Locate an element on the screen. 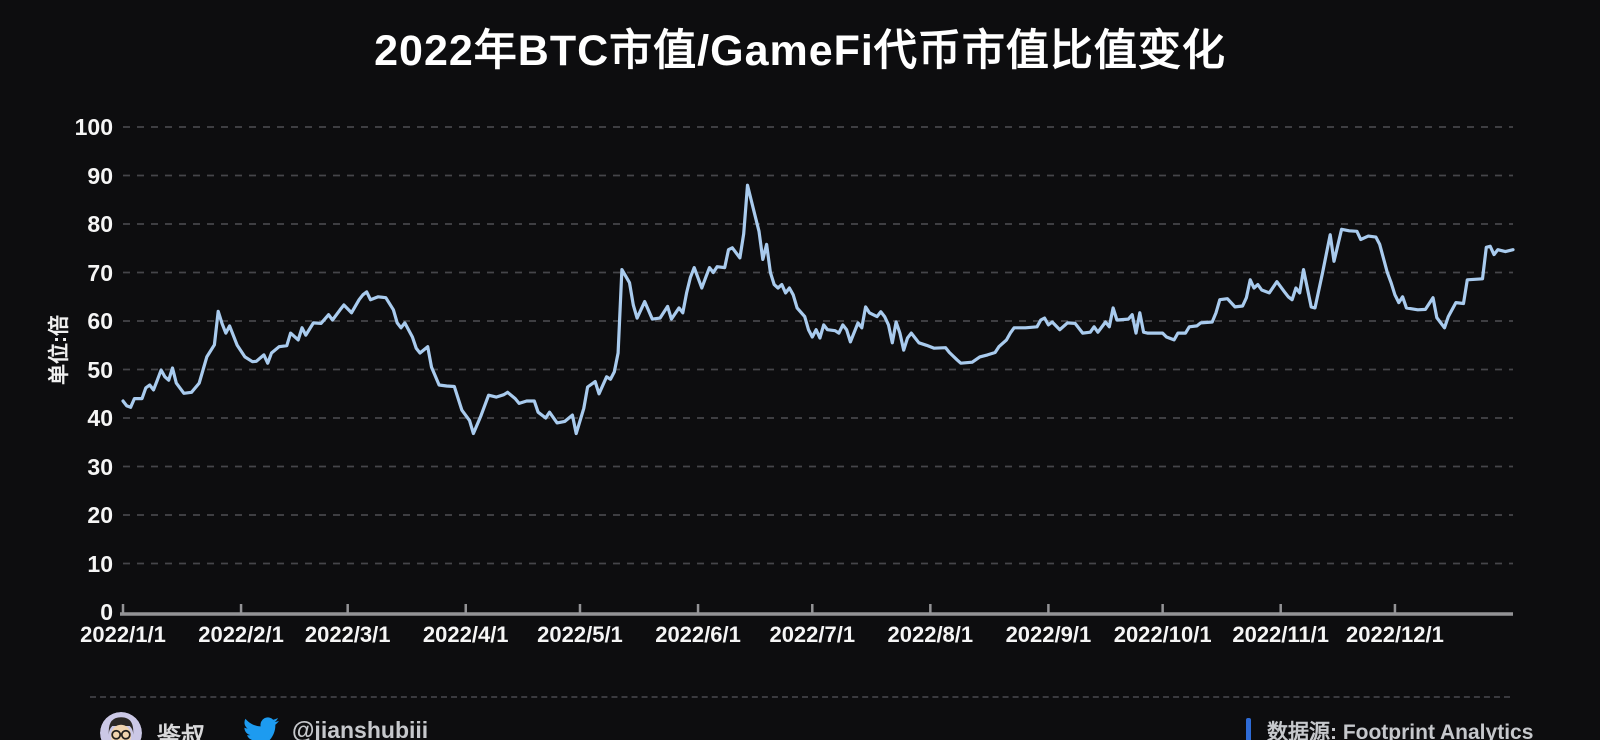 The image size is (1600, 740). x-tick-label: 2022/12/1 is located at coordinates (1395, 634).